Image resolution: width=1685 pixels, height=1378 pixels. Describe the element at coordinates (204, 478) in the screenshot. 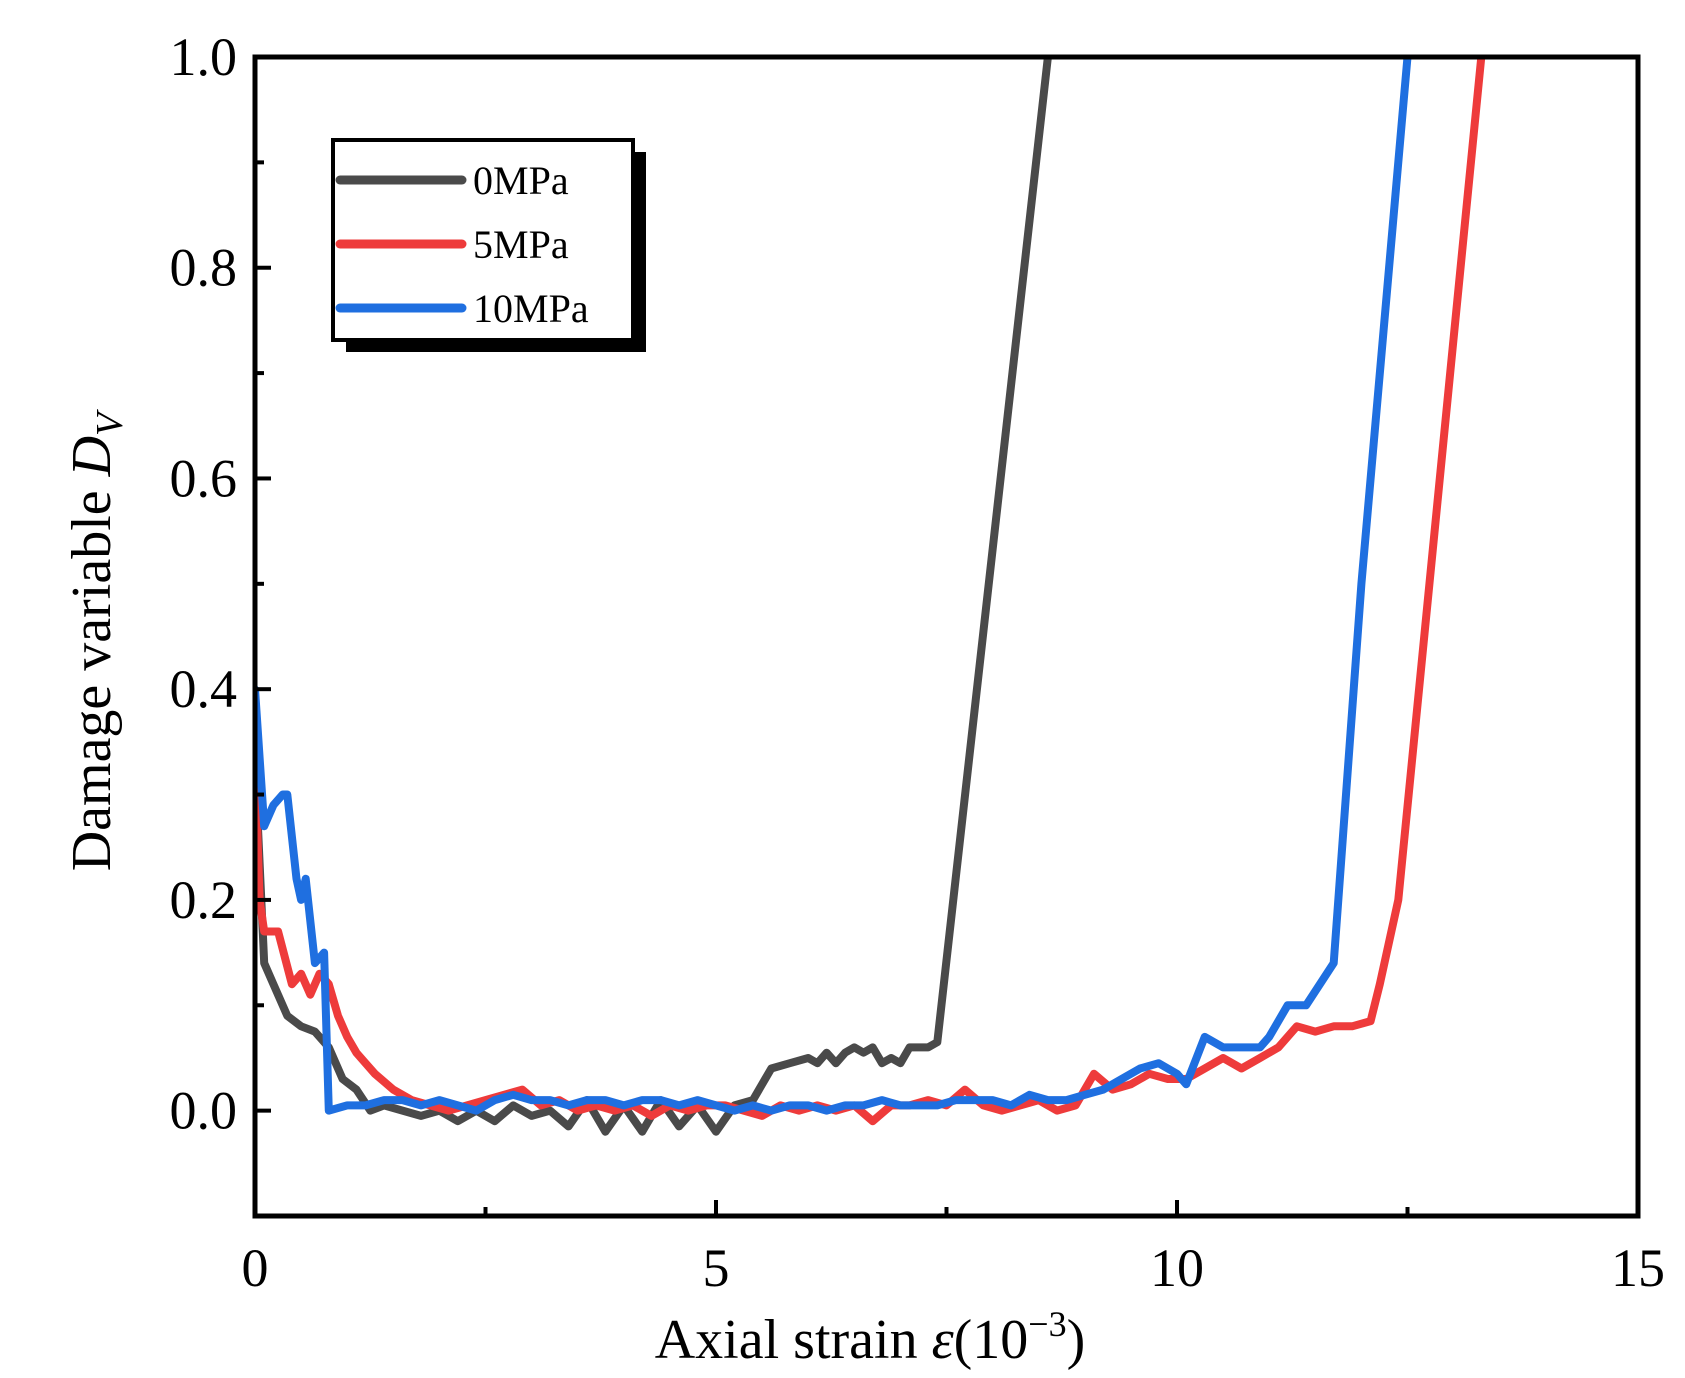

I see `y-tick-label: 0.6` at that location.